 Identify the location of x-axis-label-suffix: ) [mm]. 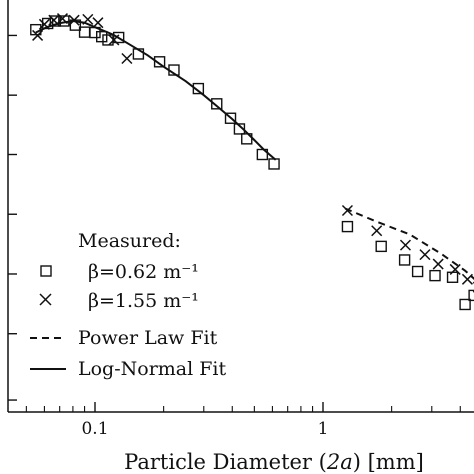
(388, 462).